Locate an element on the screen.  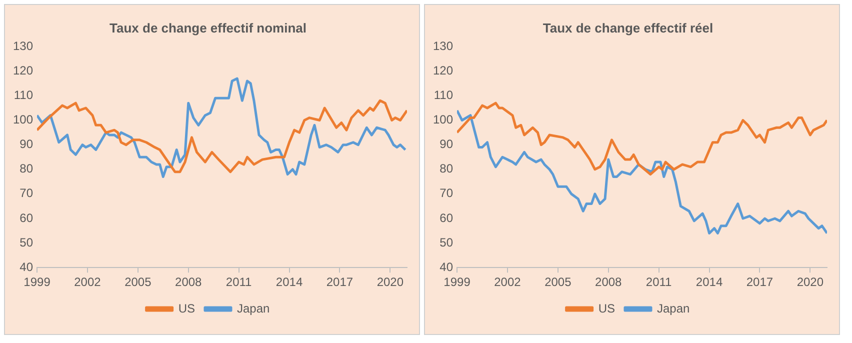
chart-title: Taux de change effectif réel is located at coordinates (628, 28).